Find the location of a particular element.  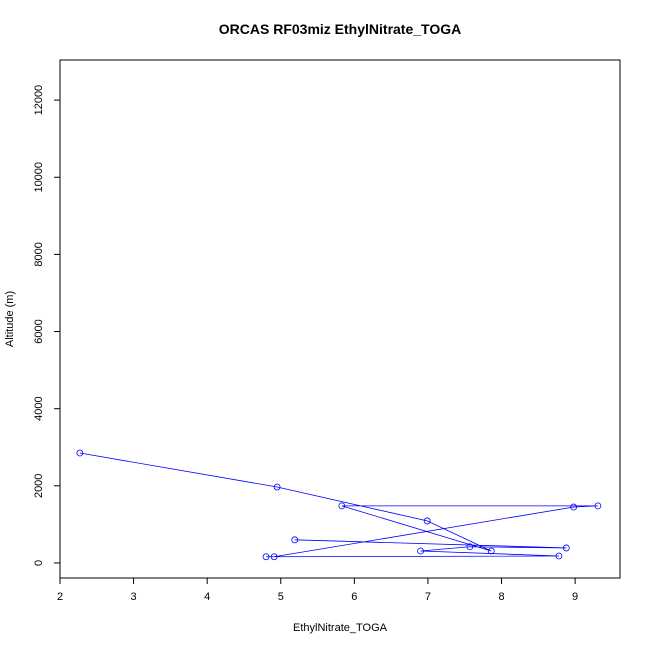

y-tick-label: 2000 is located at coordinates (39, 486).